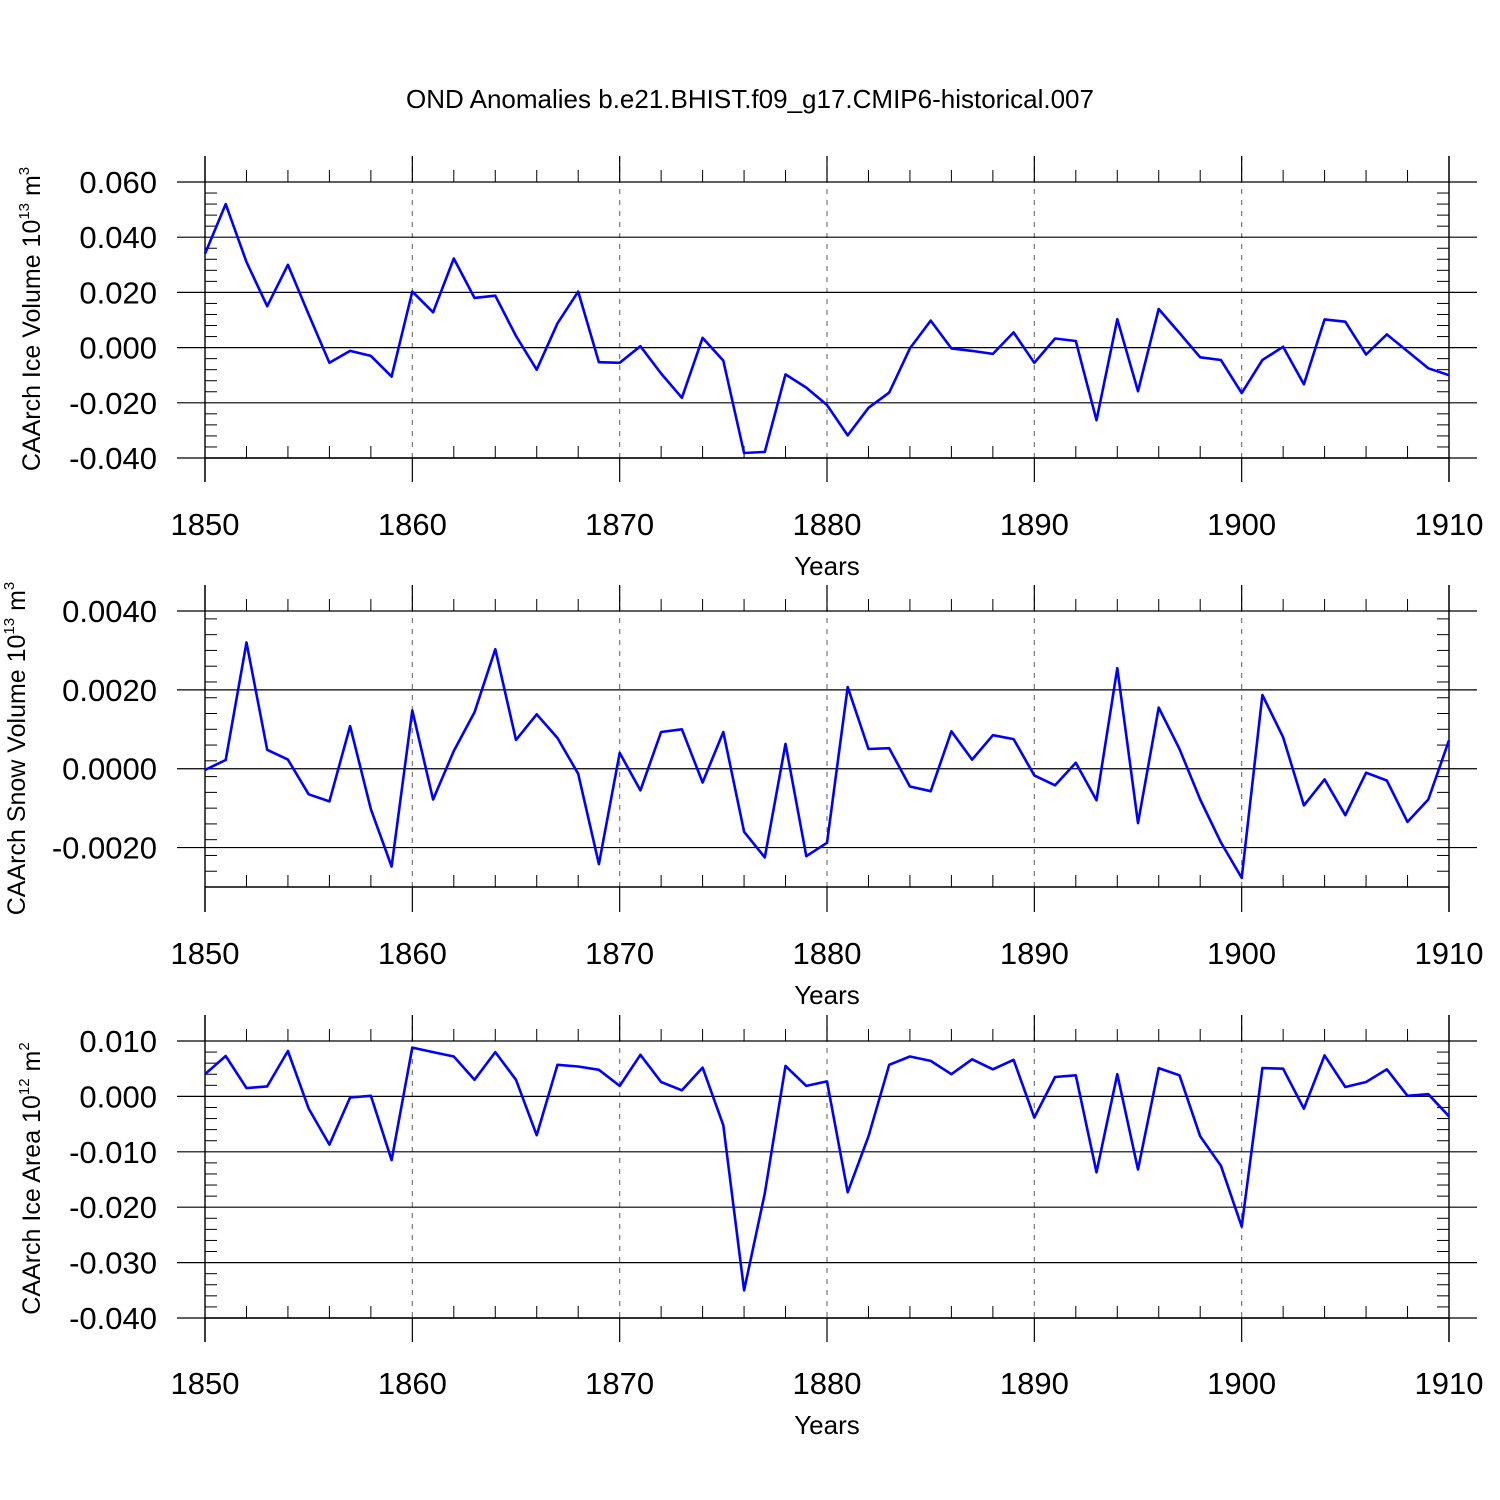 The image size is (1500, 1500). What do you see at coordinates (118, 237) in the screenshot?
I see `y-tick-label: 0.040` at bounding box center [118, 237].